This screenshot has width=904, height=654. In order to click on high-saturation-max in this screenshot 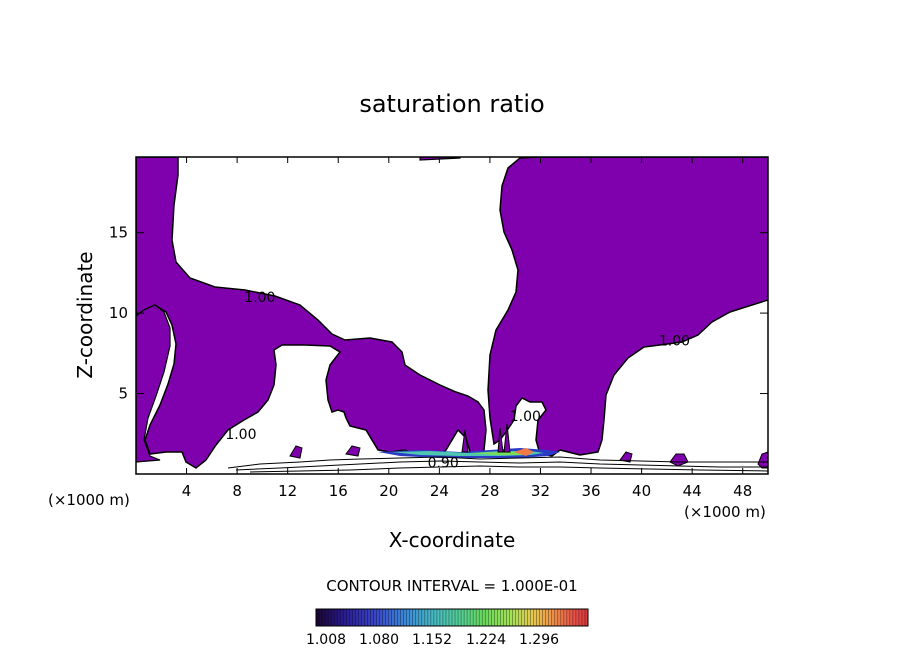, I will do `click(524, 452)`.